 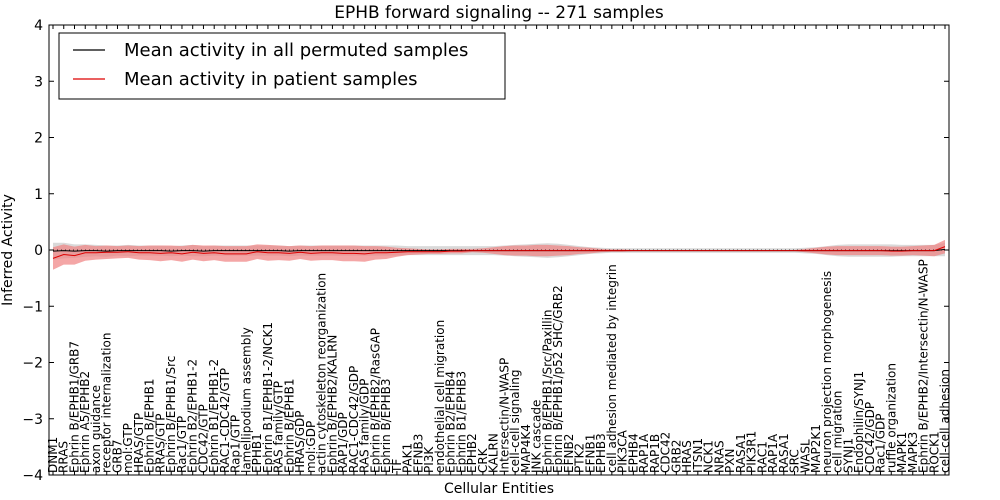 What do you see at coordinates (945, 421) in the screenshot?
I see `x-tick-label: cell-cell adhesion` at bounding box center [945, 421].